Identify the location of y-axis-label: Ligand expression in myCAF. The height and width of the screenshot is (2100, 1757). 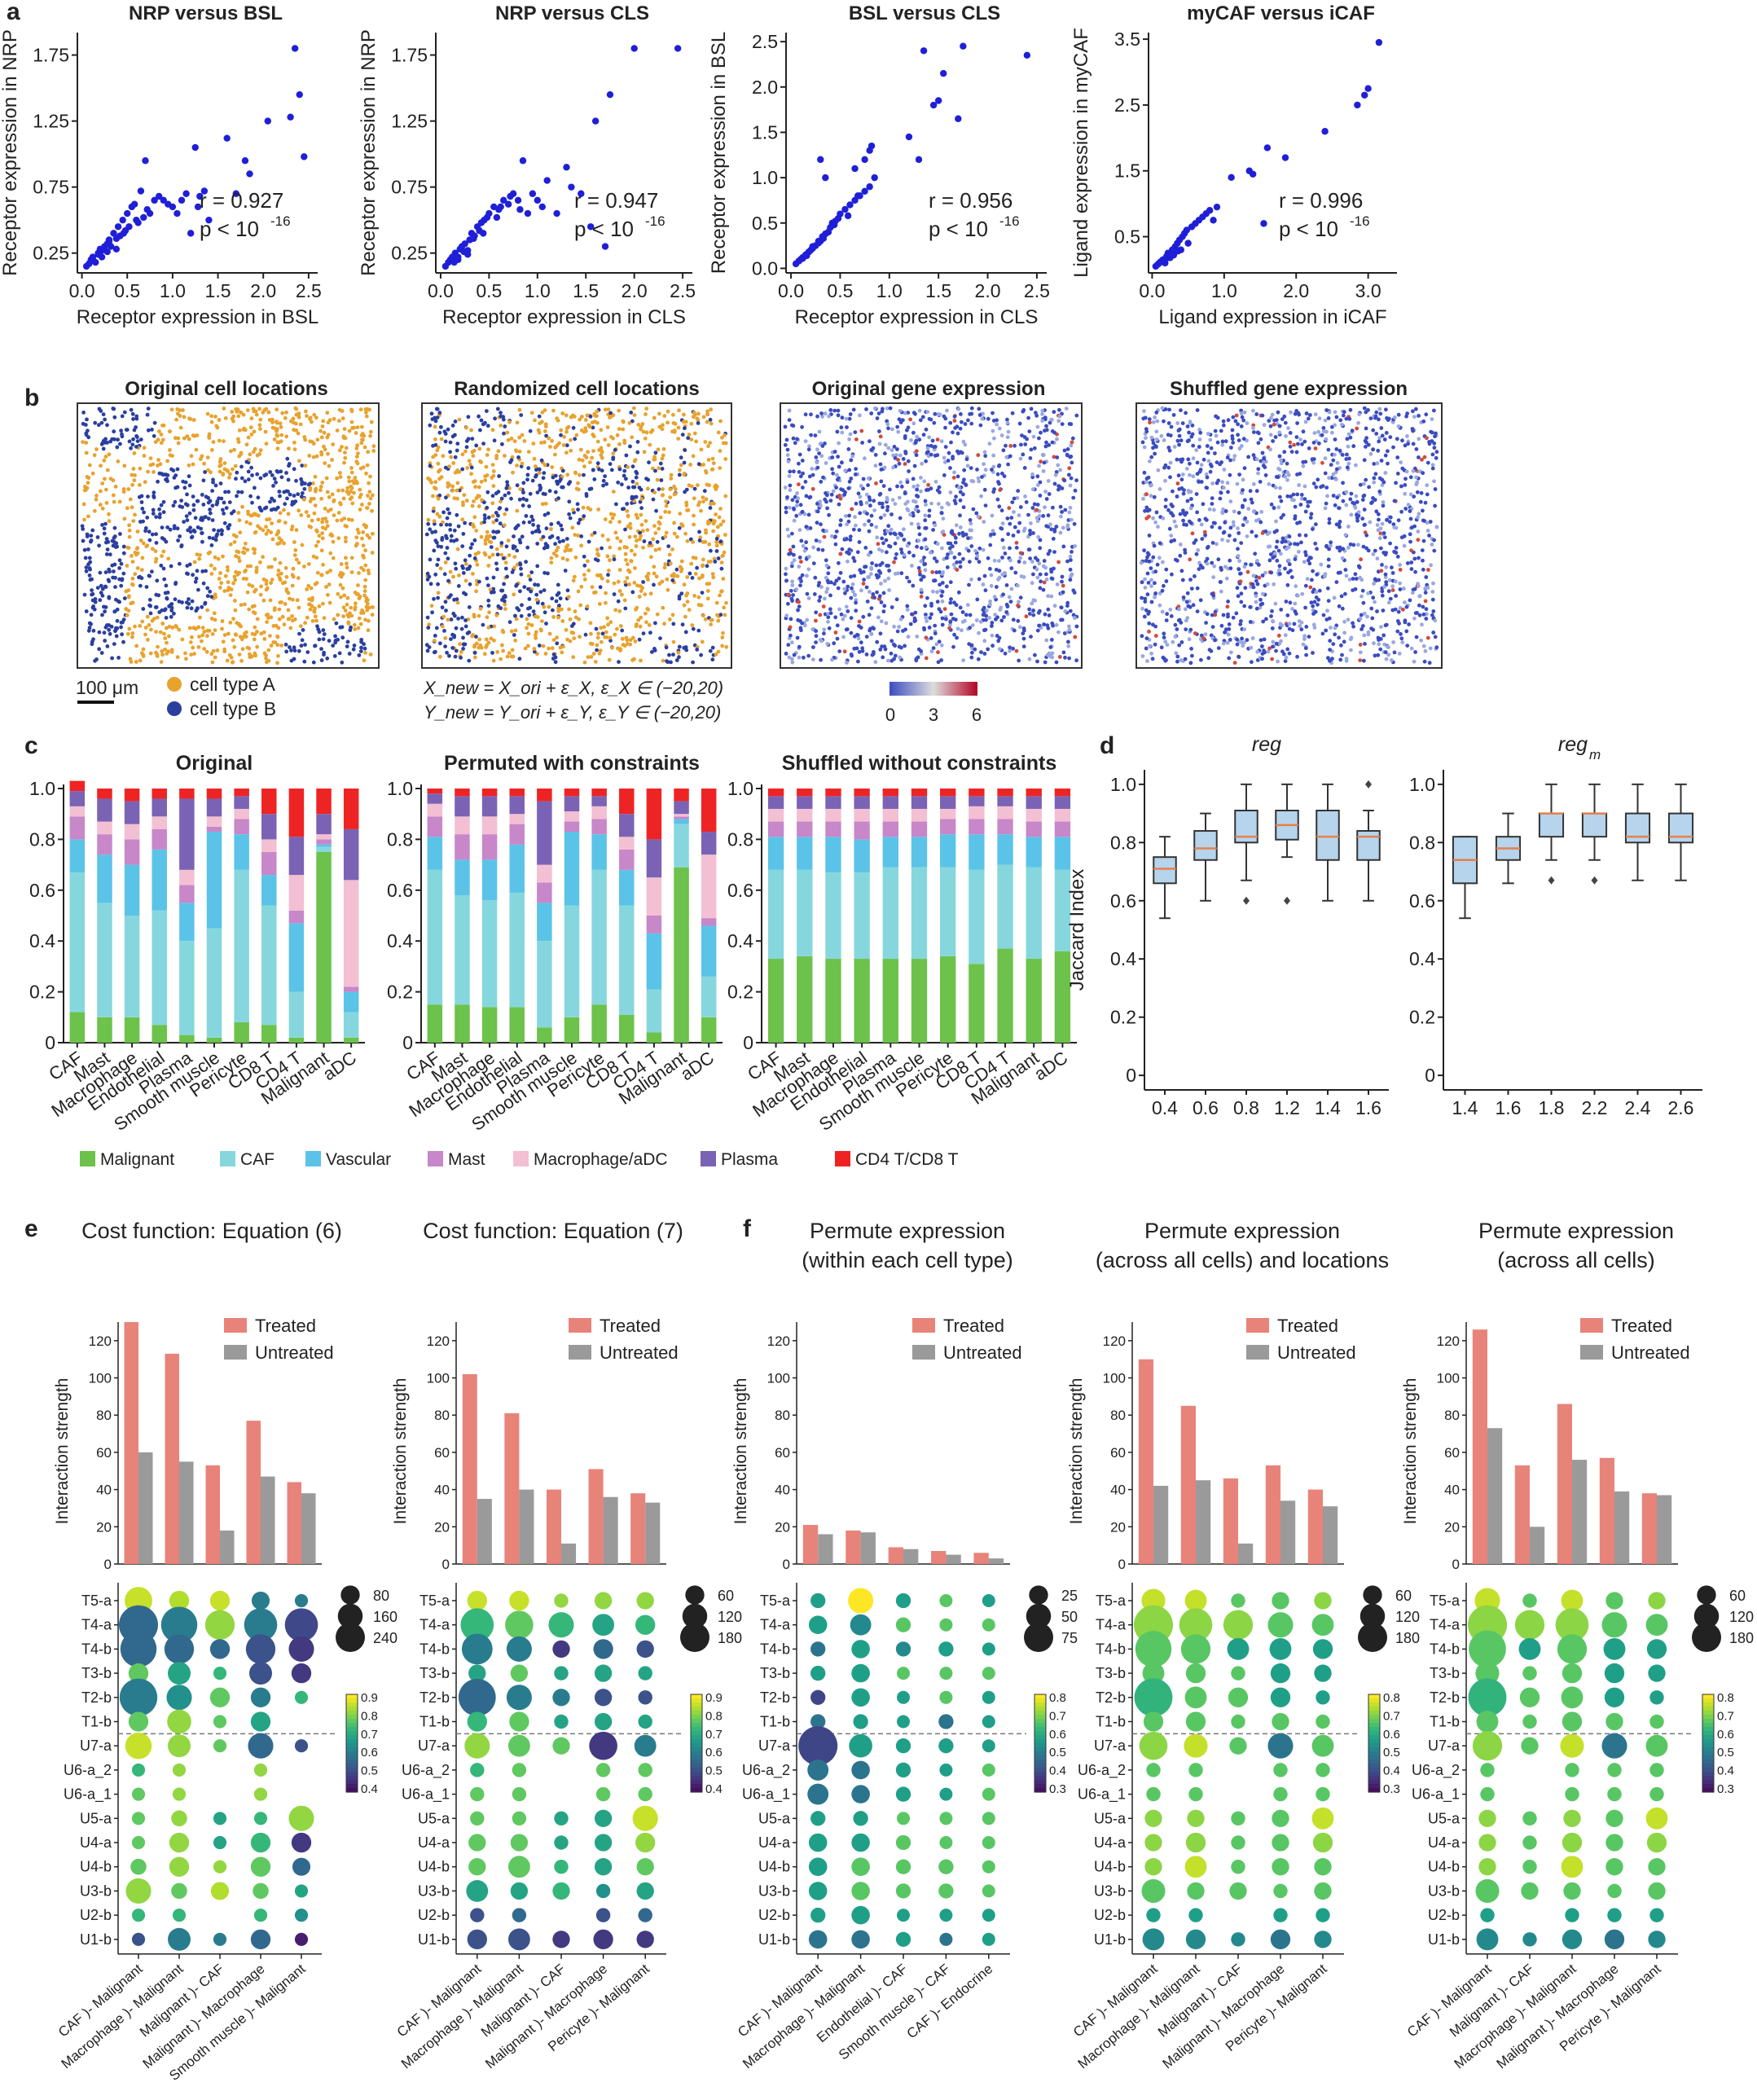
(1081, 153).